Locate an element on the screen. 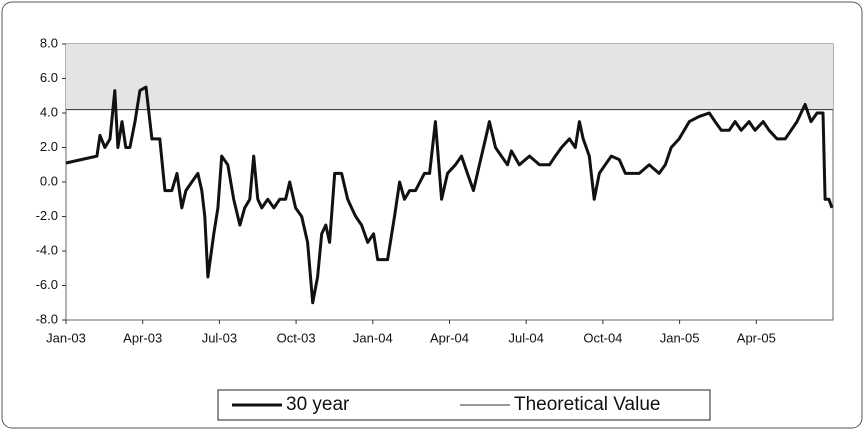 This screenshot has width=865, height=431. legend-label: 30 year is located at coordinates (318, 404).